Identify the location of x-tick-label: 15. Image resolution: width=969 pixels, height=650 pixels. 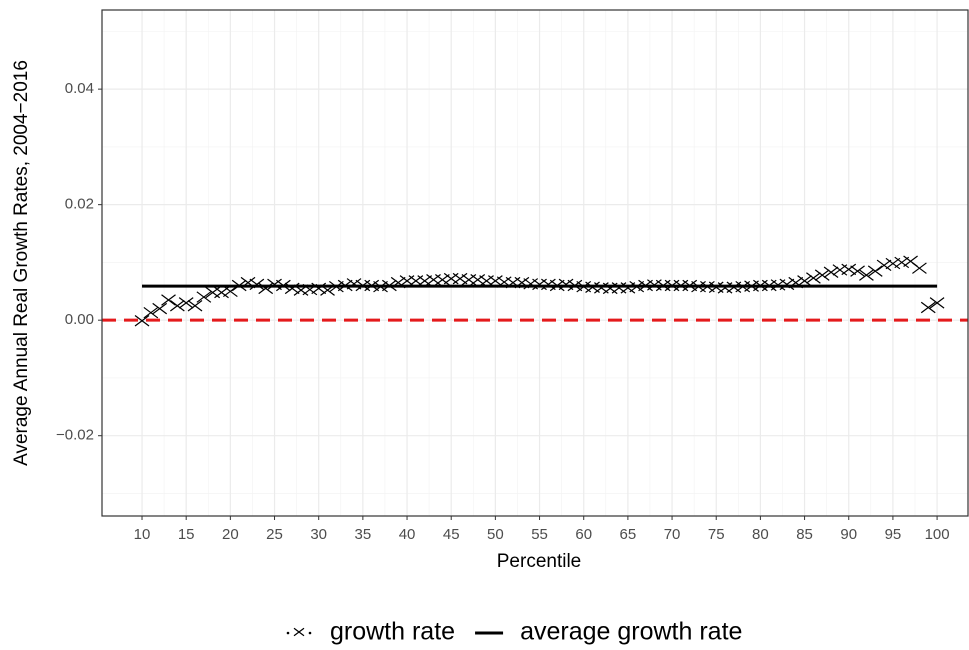
(186, 534).